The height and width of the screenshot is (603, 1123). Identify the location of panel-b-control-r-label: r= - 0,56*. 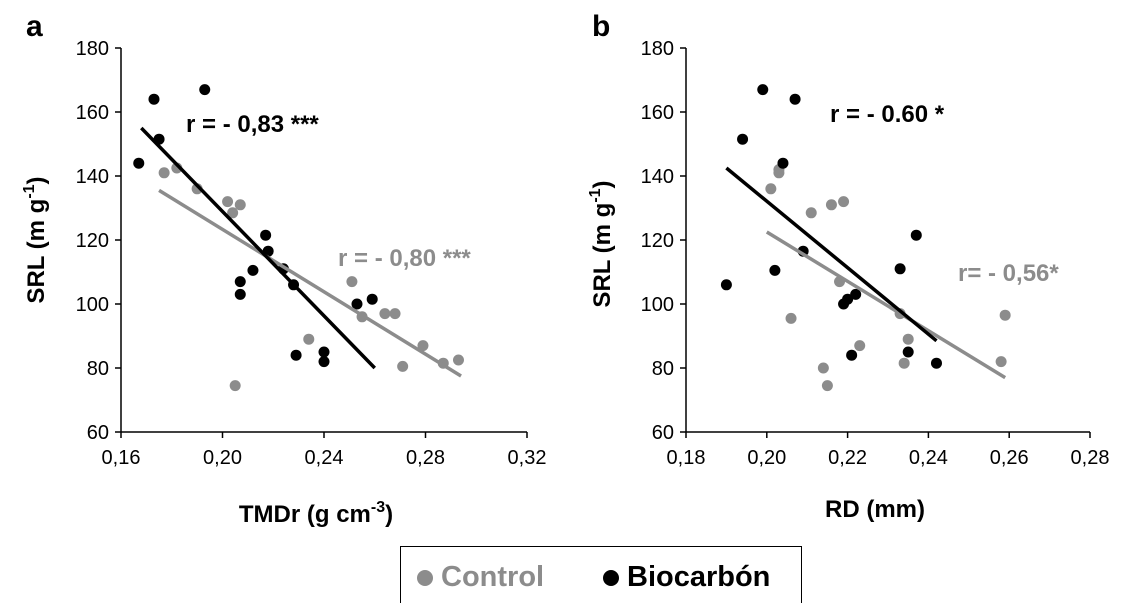
(1008, 273).